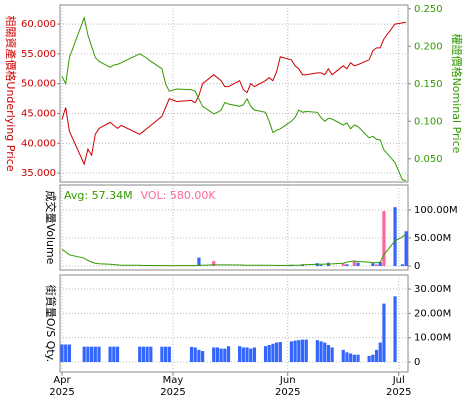 The height and width of the screenshot is (400, 475). Describe the element at coordinates (432, 238) in the screenshot. I see `y-tick-label: 50.00M` at that location.